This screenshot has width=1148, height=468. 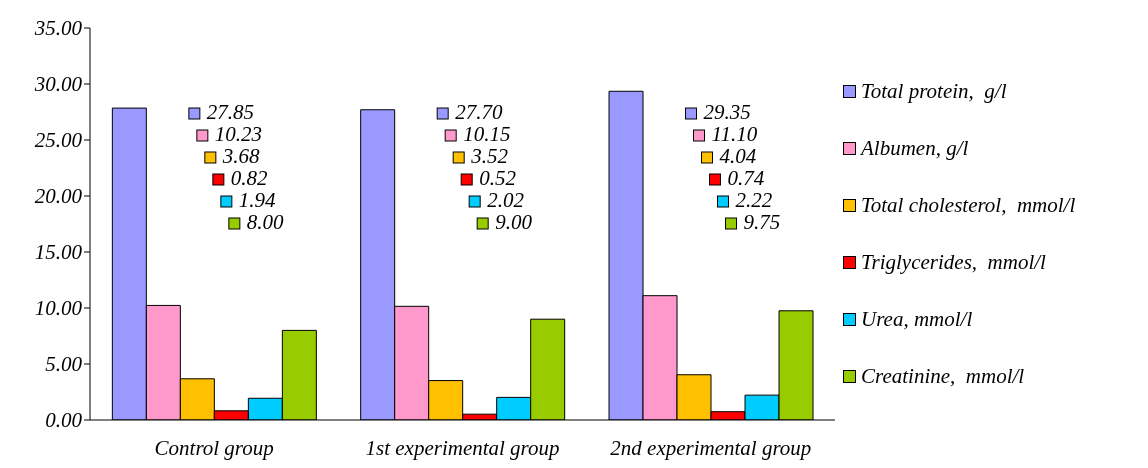 I want to click on text: 3.68, so click(x=241, y=156).